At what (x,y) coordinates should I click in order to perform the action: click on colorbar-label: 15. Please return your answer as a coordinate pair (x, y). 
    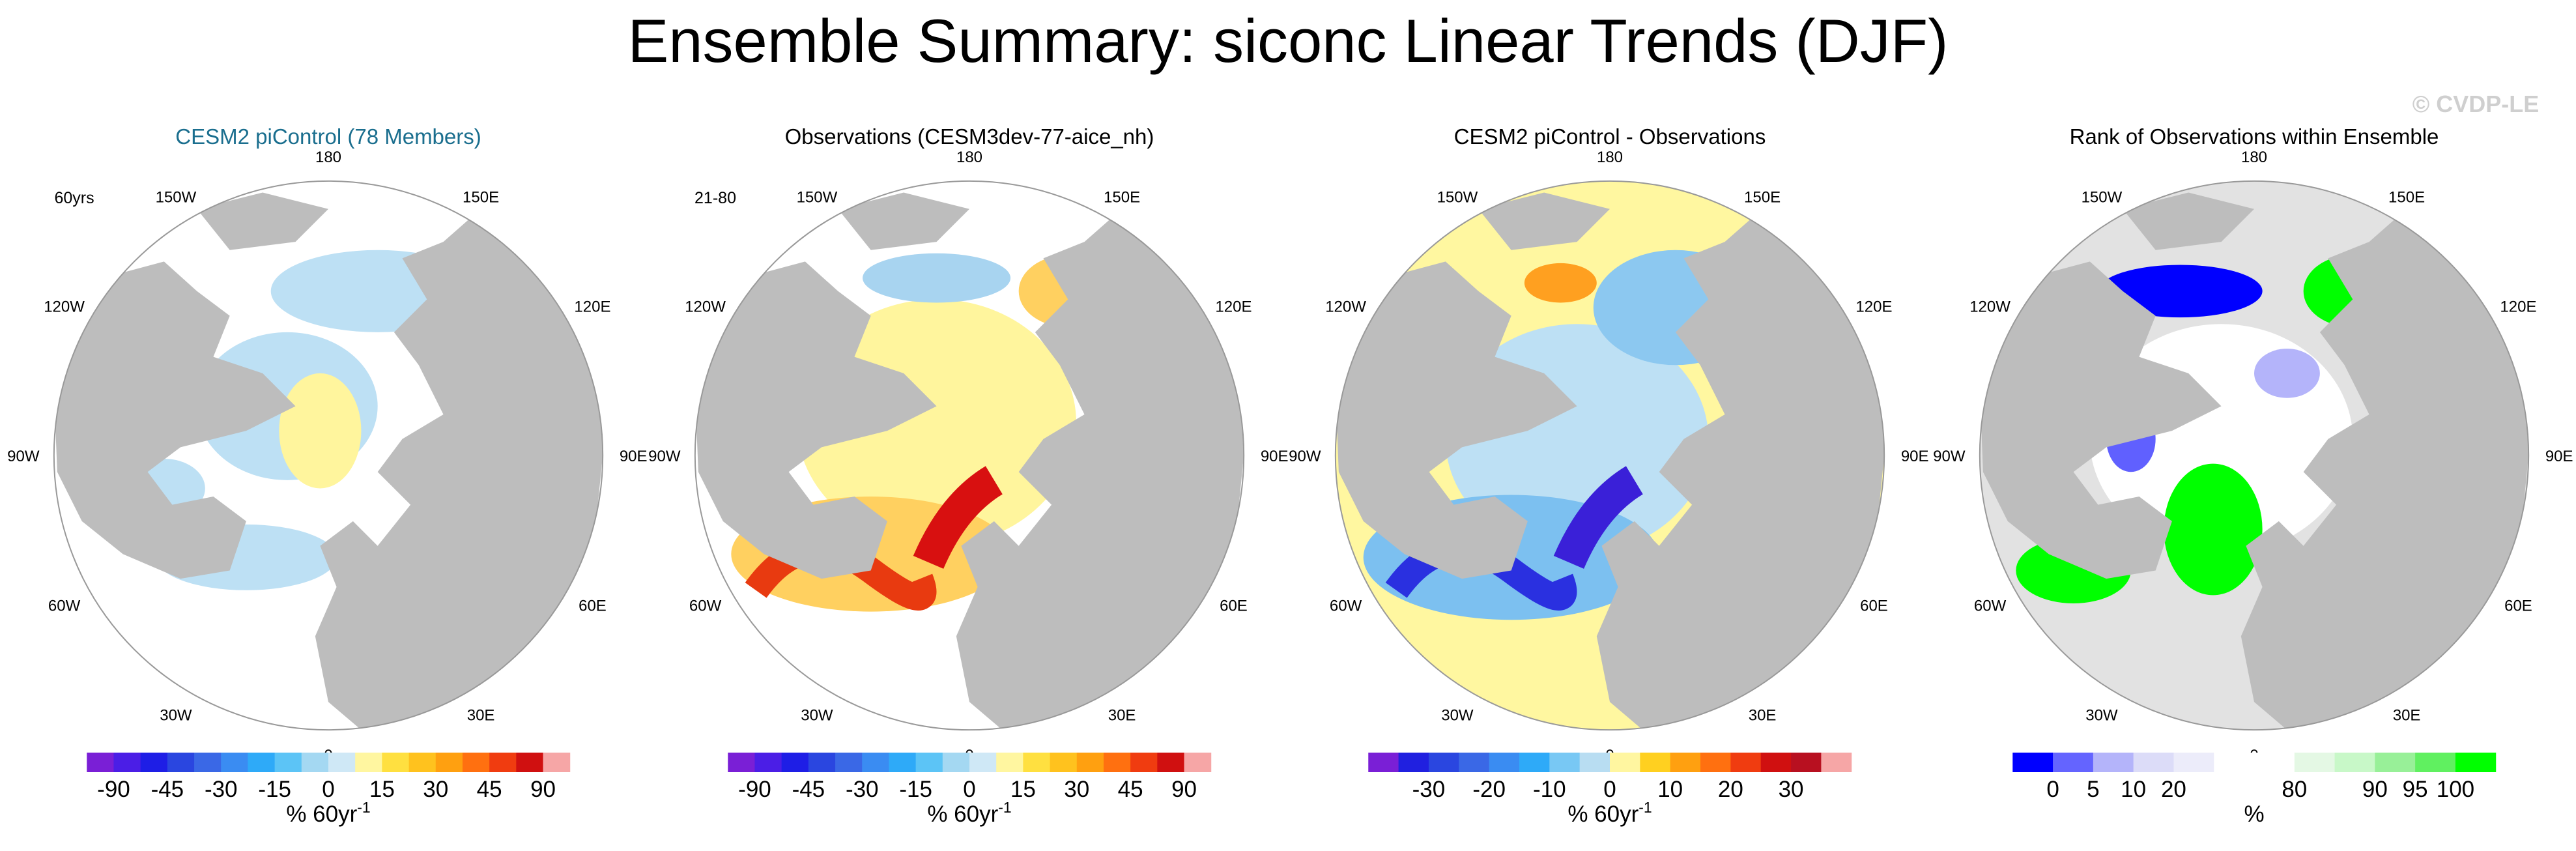
    Looking at the image, I should click on (382, 789).